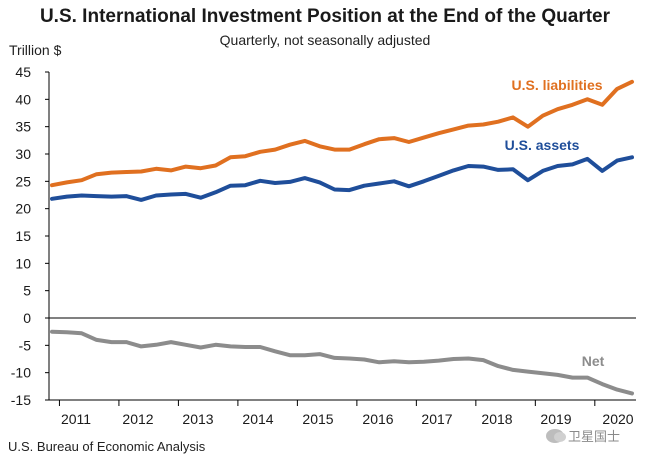 Image resolution: width=650 pixels, height=468 pixels. What do you see at coordinates (257, 419) in the screenshot?
I see `x-tick-label: 2014` at bounding box center [257, 419].